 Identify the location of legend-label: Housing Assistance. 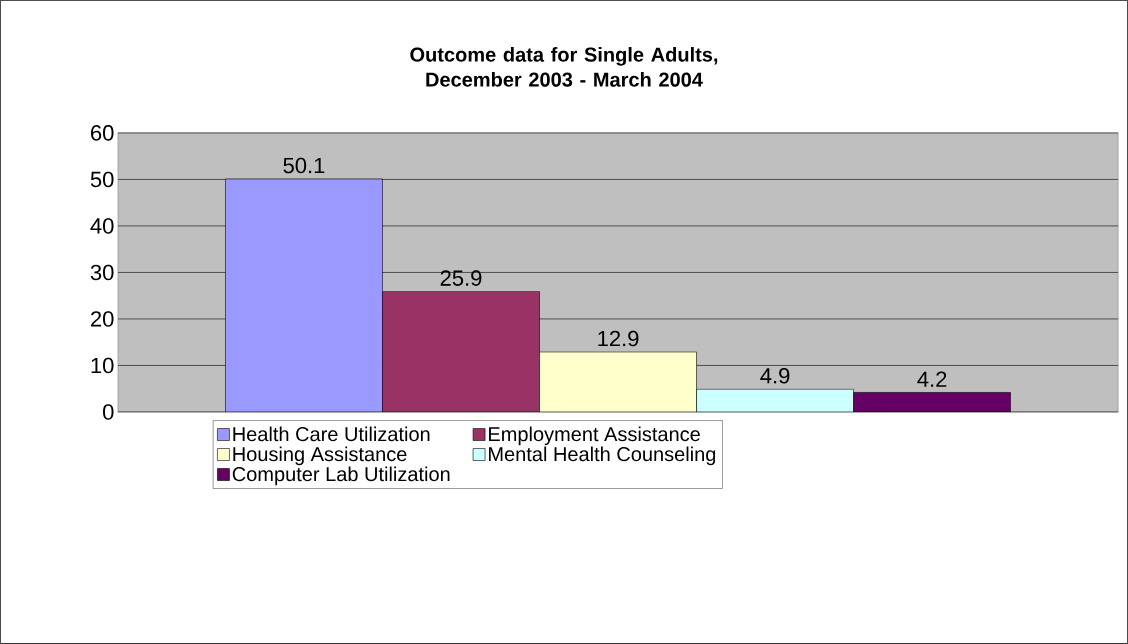
(320, 456).